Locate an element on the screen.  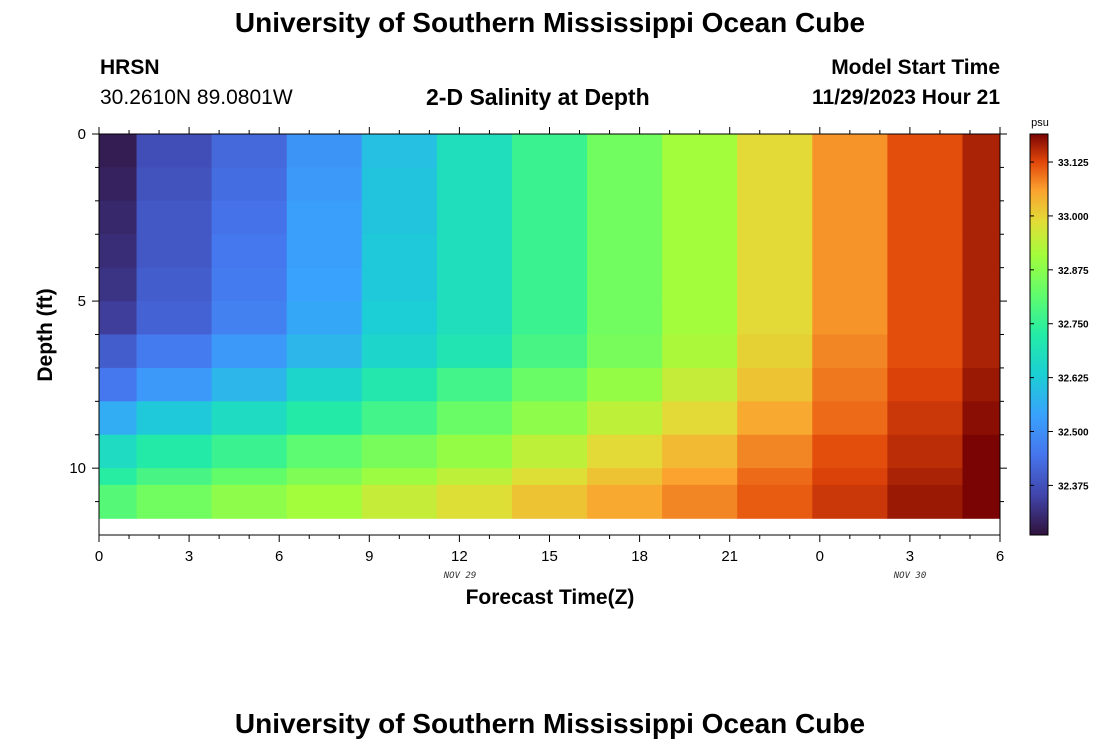
x-tick-label: 9 is located at coordinates (369, 556).